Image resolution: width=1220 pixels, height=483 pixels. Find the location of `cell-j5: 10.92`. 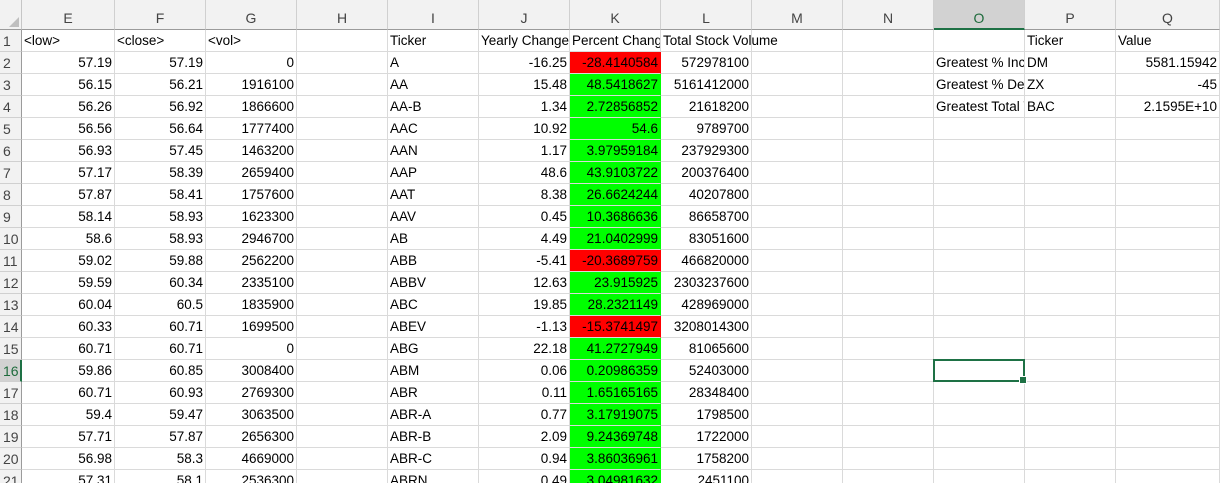

cell-j5: 10.92 is located at coordinates (524, 129).